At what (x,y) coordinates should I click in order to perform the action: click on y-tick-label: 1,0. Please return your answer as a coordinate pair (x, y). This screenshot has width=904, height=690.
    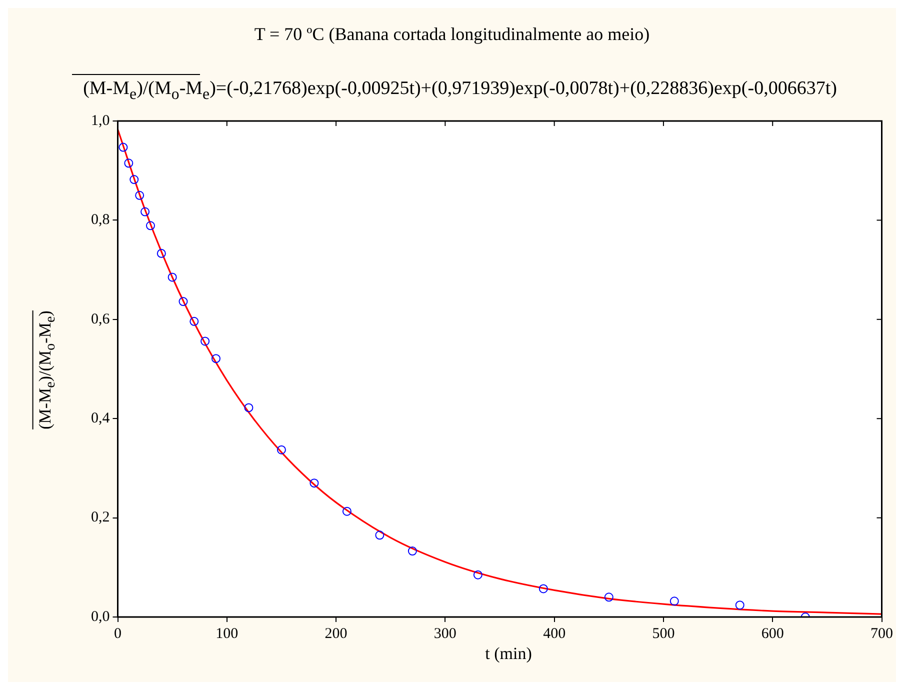
    Looking at the image, I should click on (100, 120).